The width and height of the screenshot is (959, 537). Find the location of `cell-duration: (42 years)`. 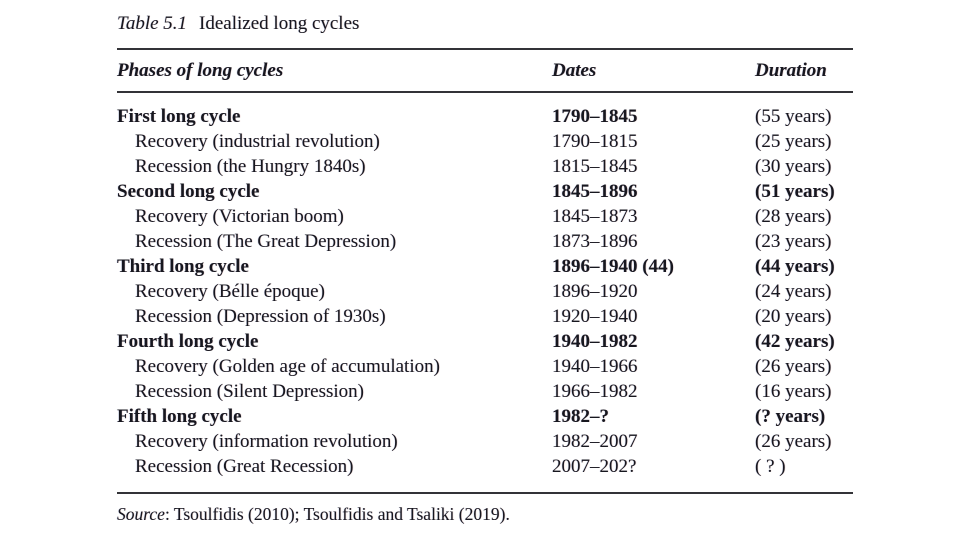

cell-duration: (42 years) is located at coordinates (795, 341).